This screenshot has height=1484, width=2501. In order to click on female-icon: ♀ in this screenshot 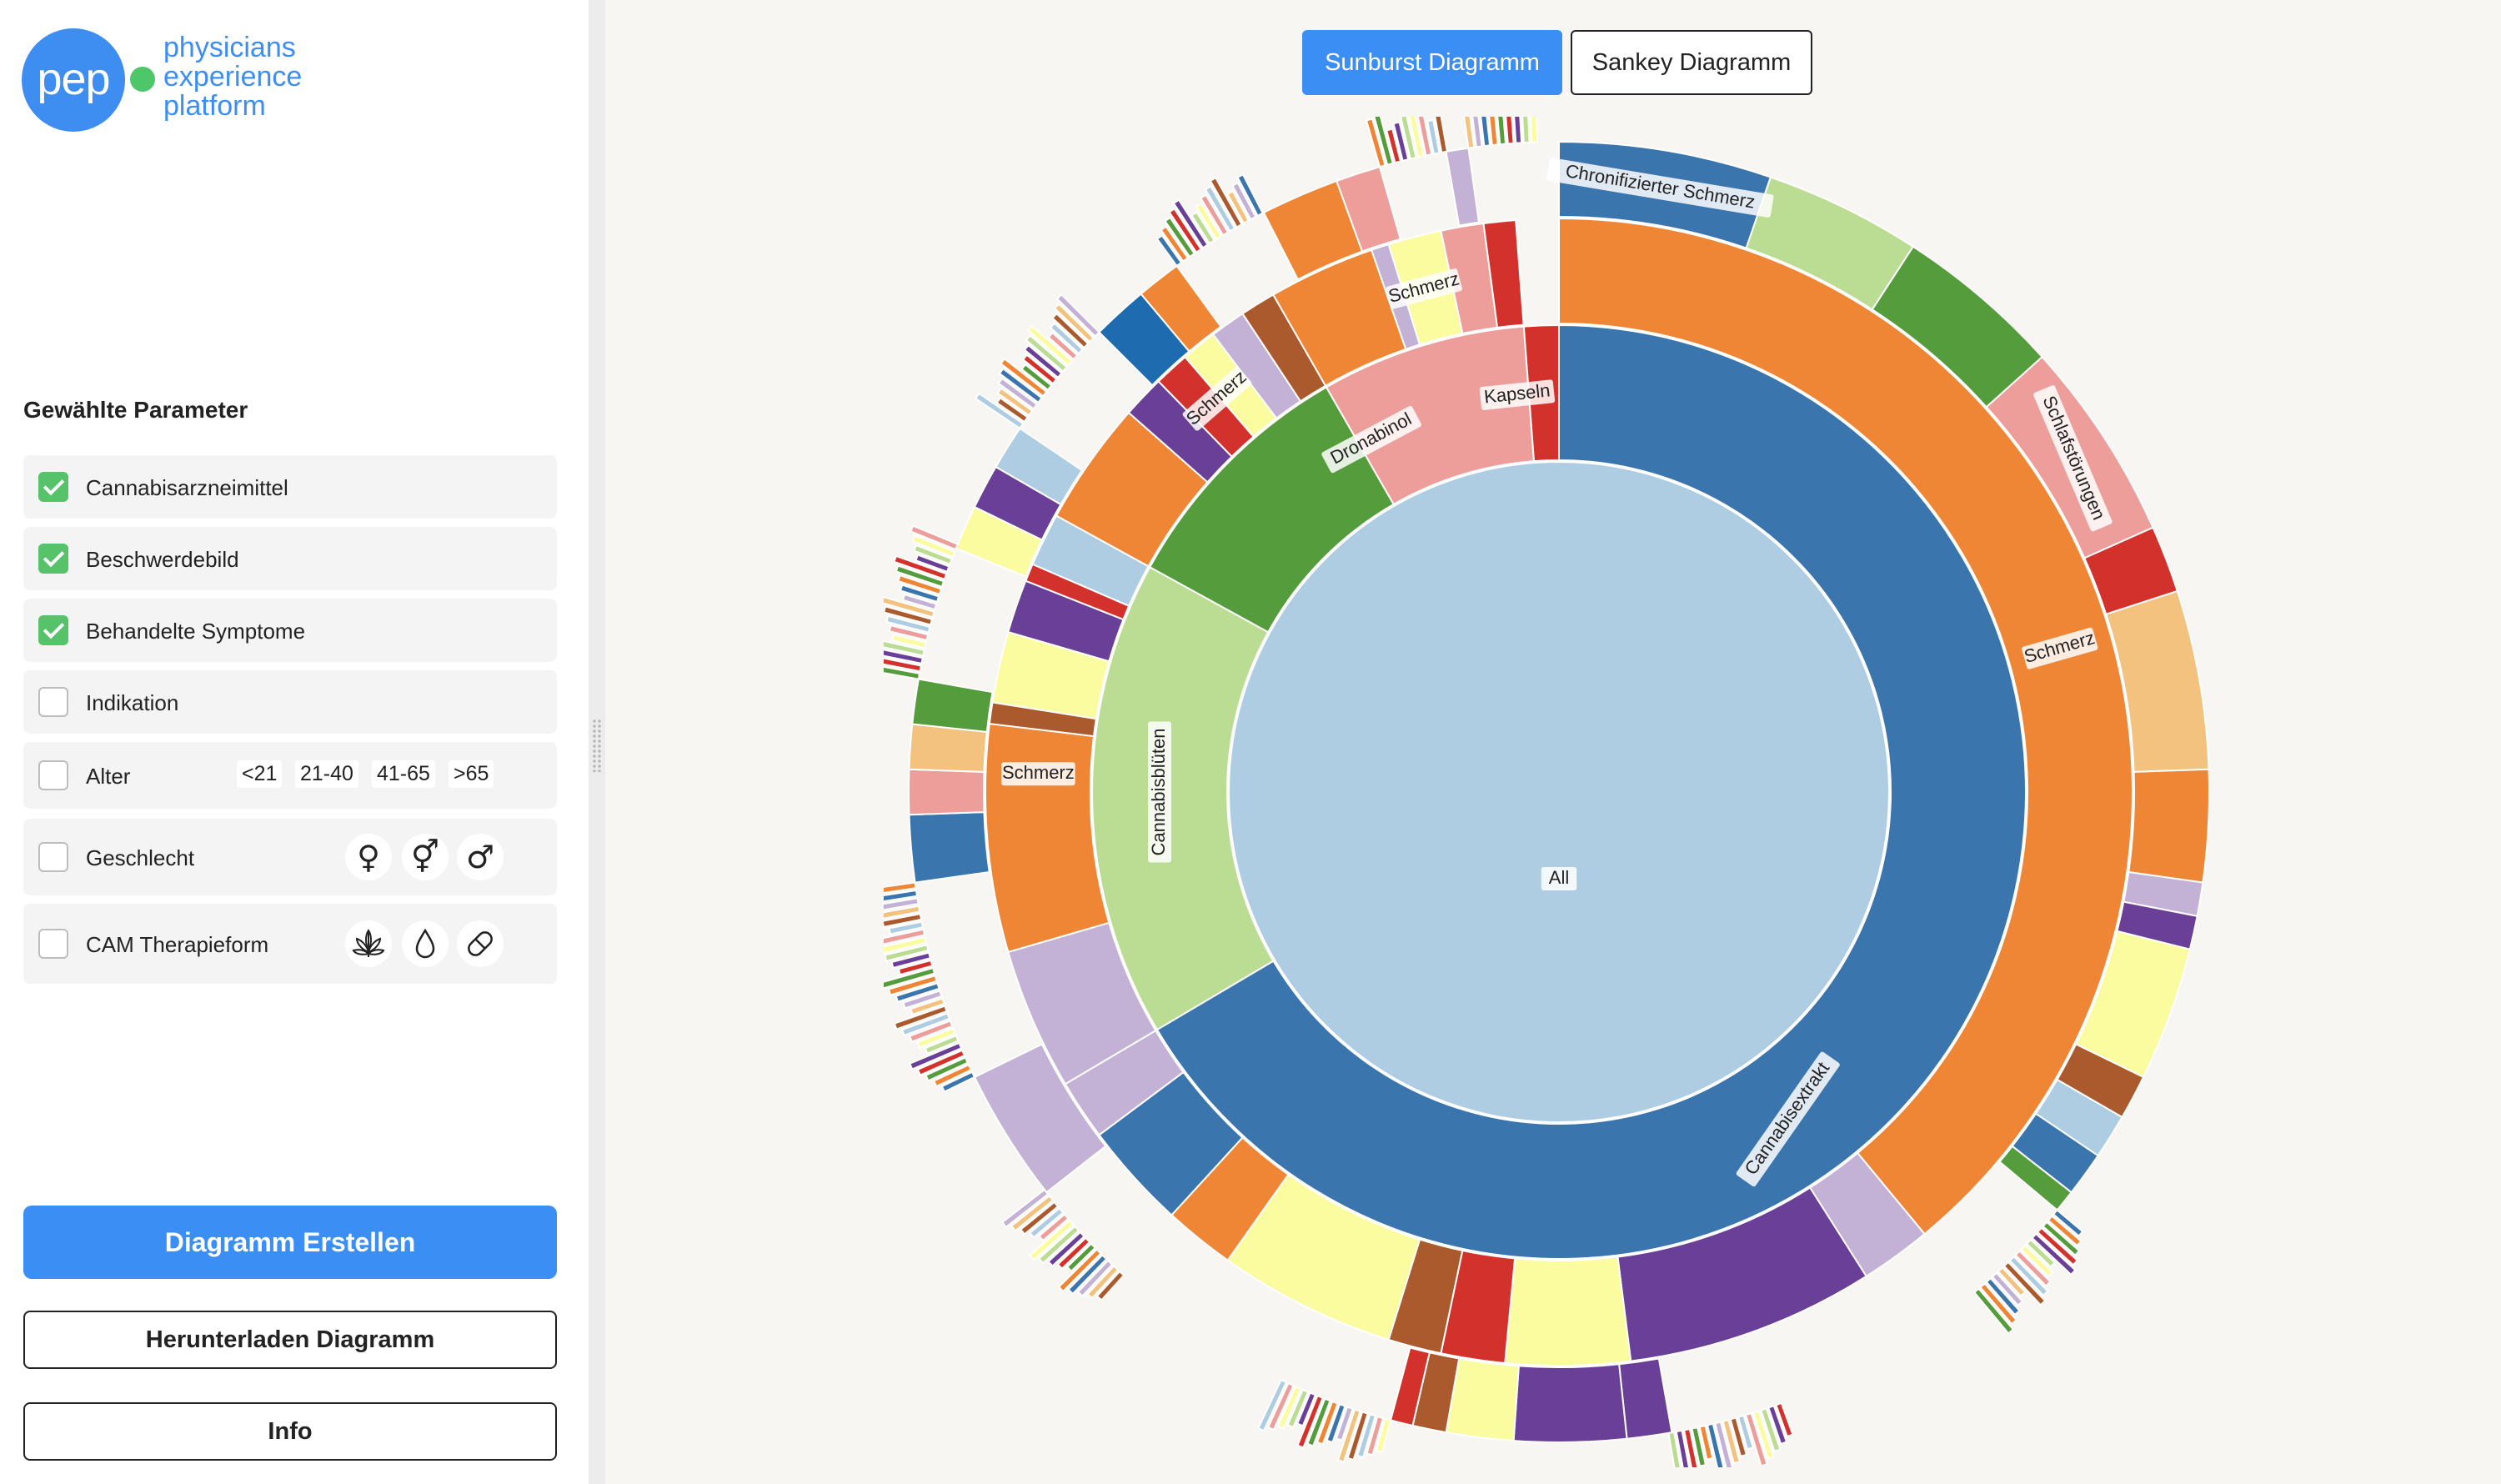, I will do `click(369, 857)`.